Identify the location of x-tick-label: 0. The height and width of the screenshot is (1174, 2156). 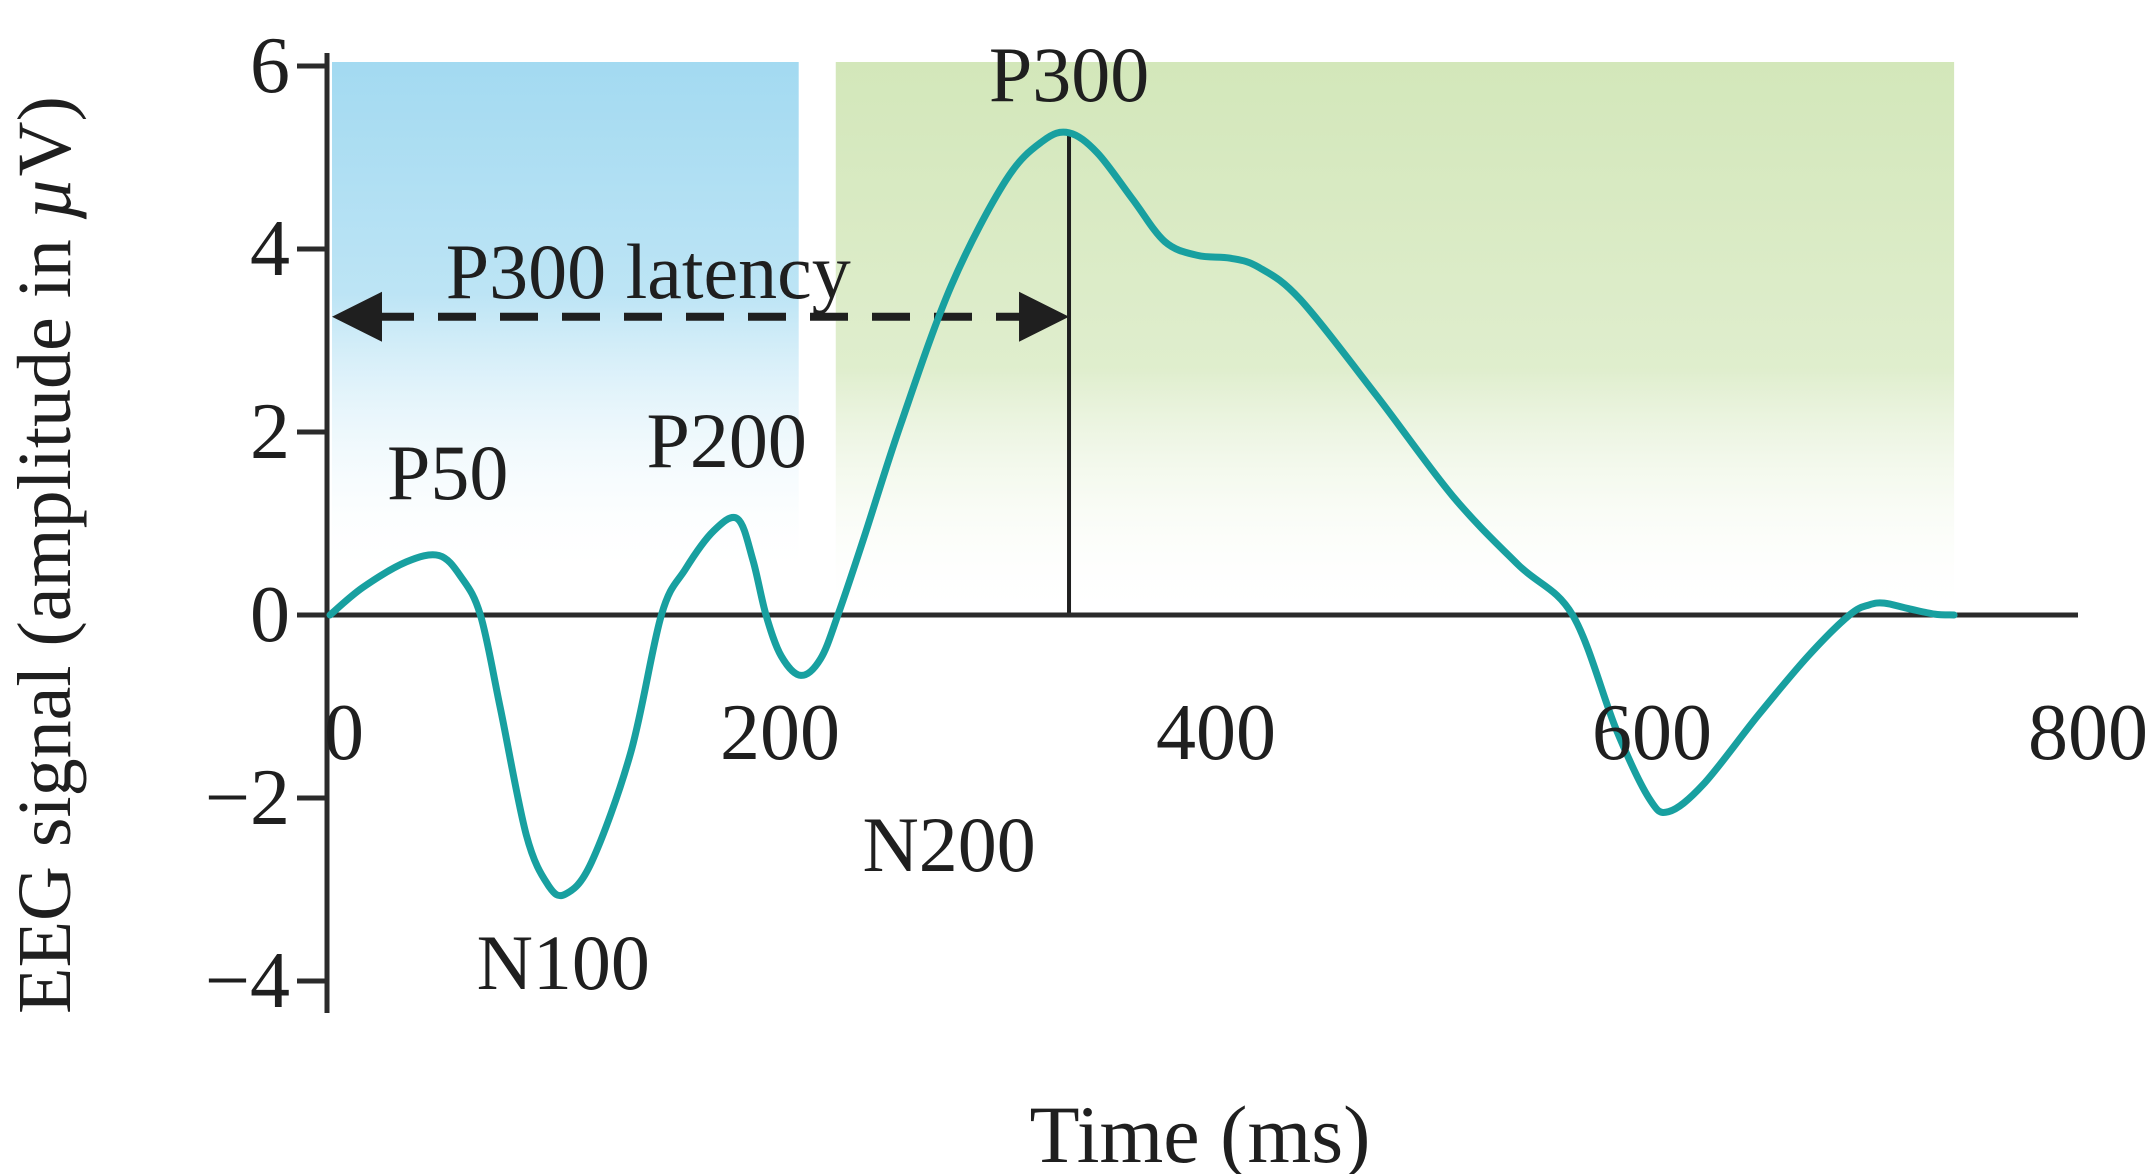
(344, 733).